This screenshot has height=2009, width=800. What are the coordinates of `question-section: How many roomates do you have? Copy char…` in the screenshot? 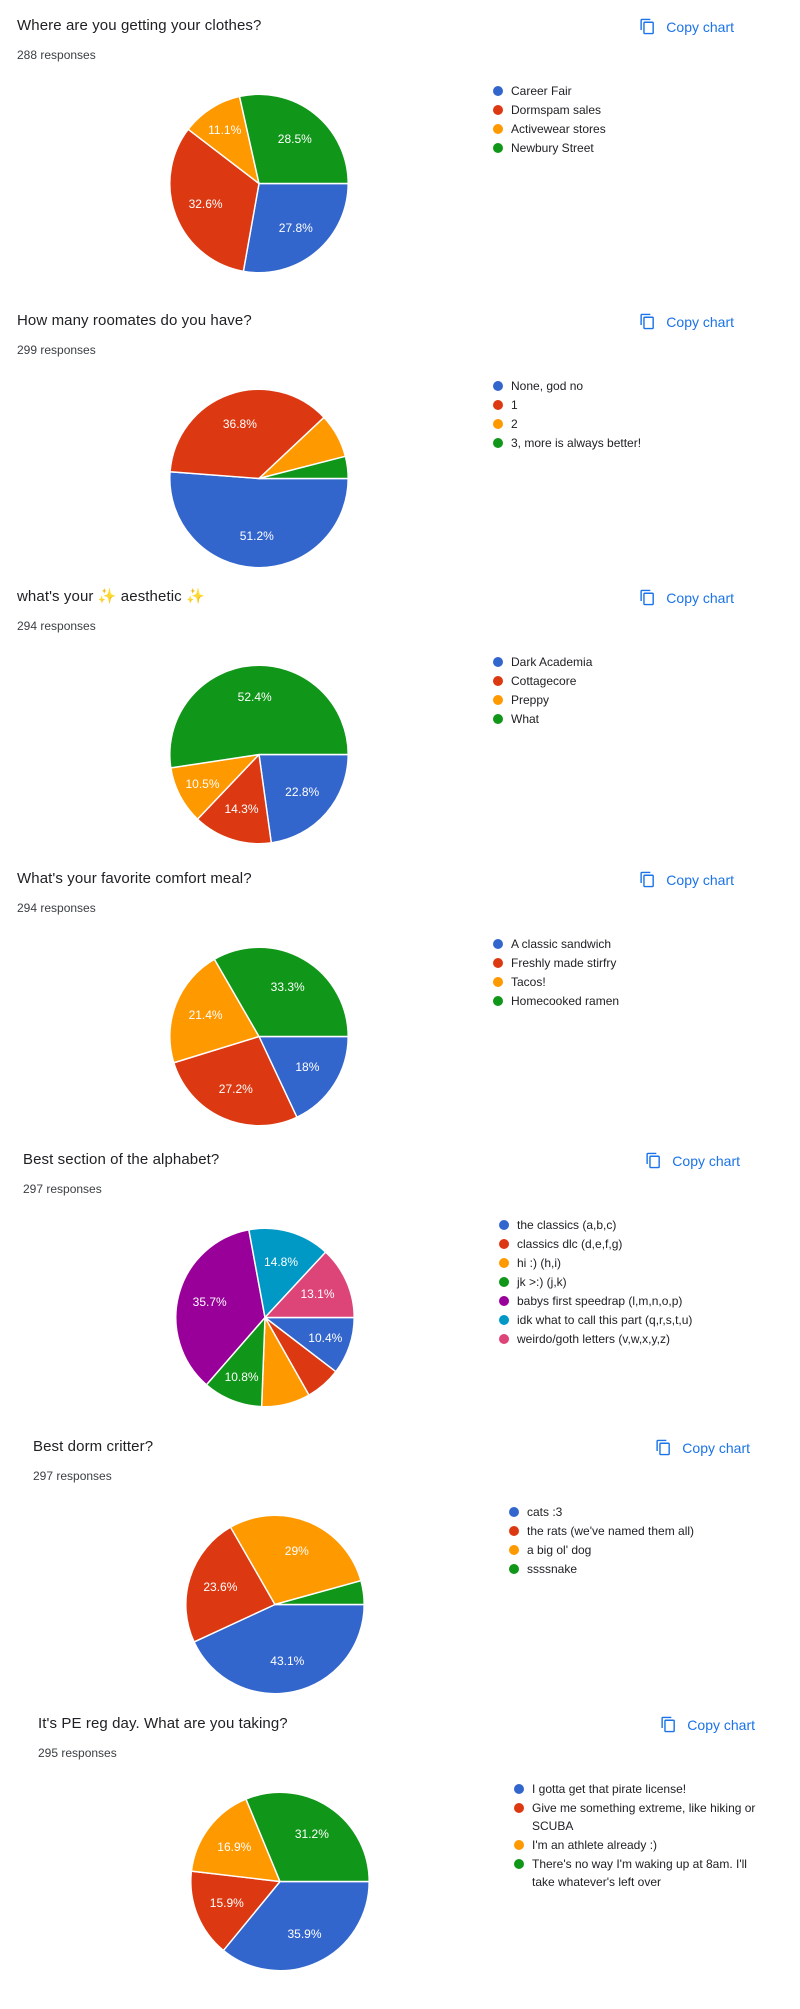 It's located at (400, 446).